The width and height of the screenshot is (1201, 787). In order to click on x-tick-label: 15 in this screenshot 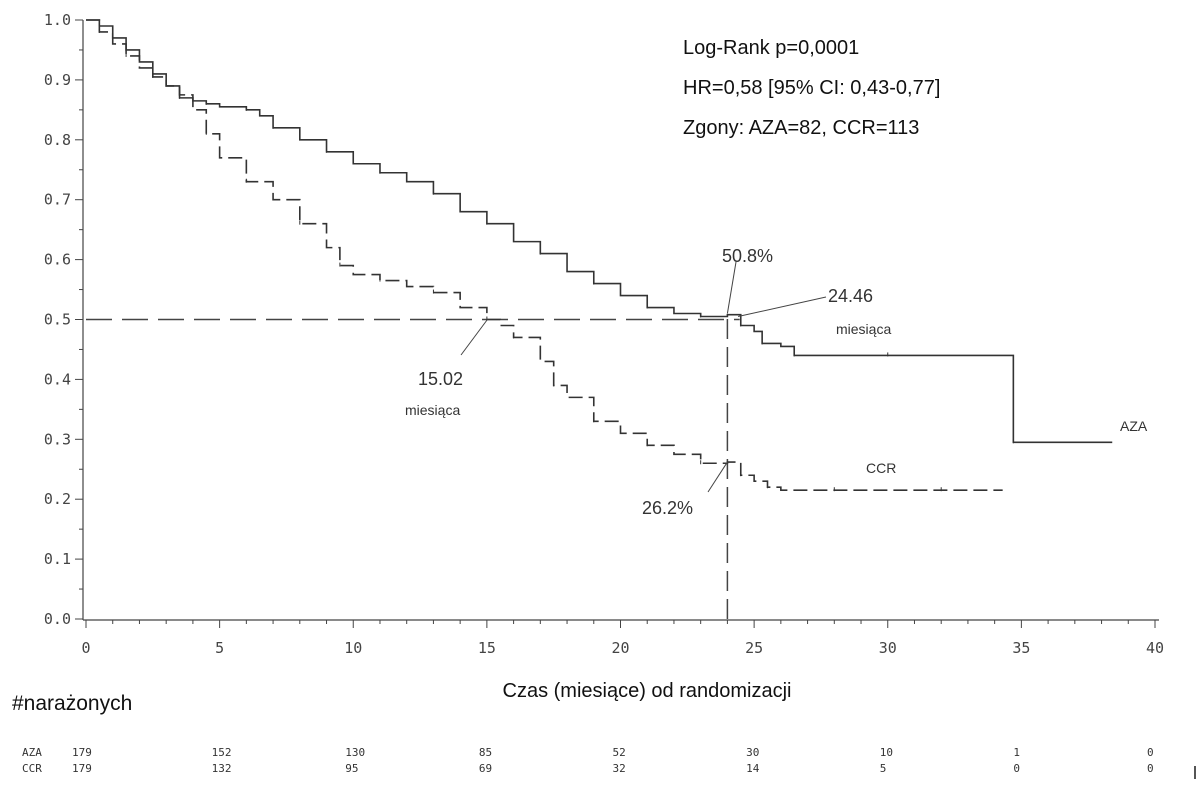, I will do `click(487, 648)`.